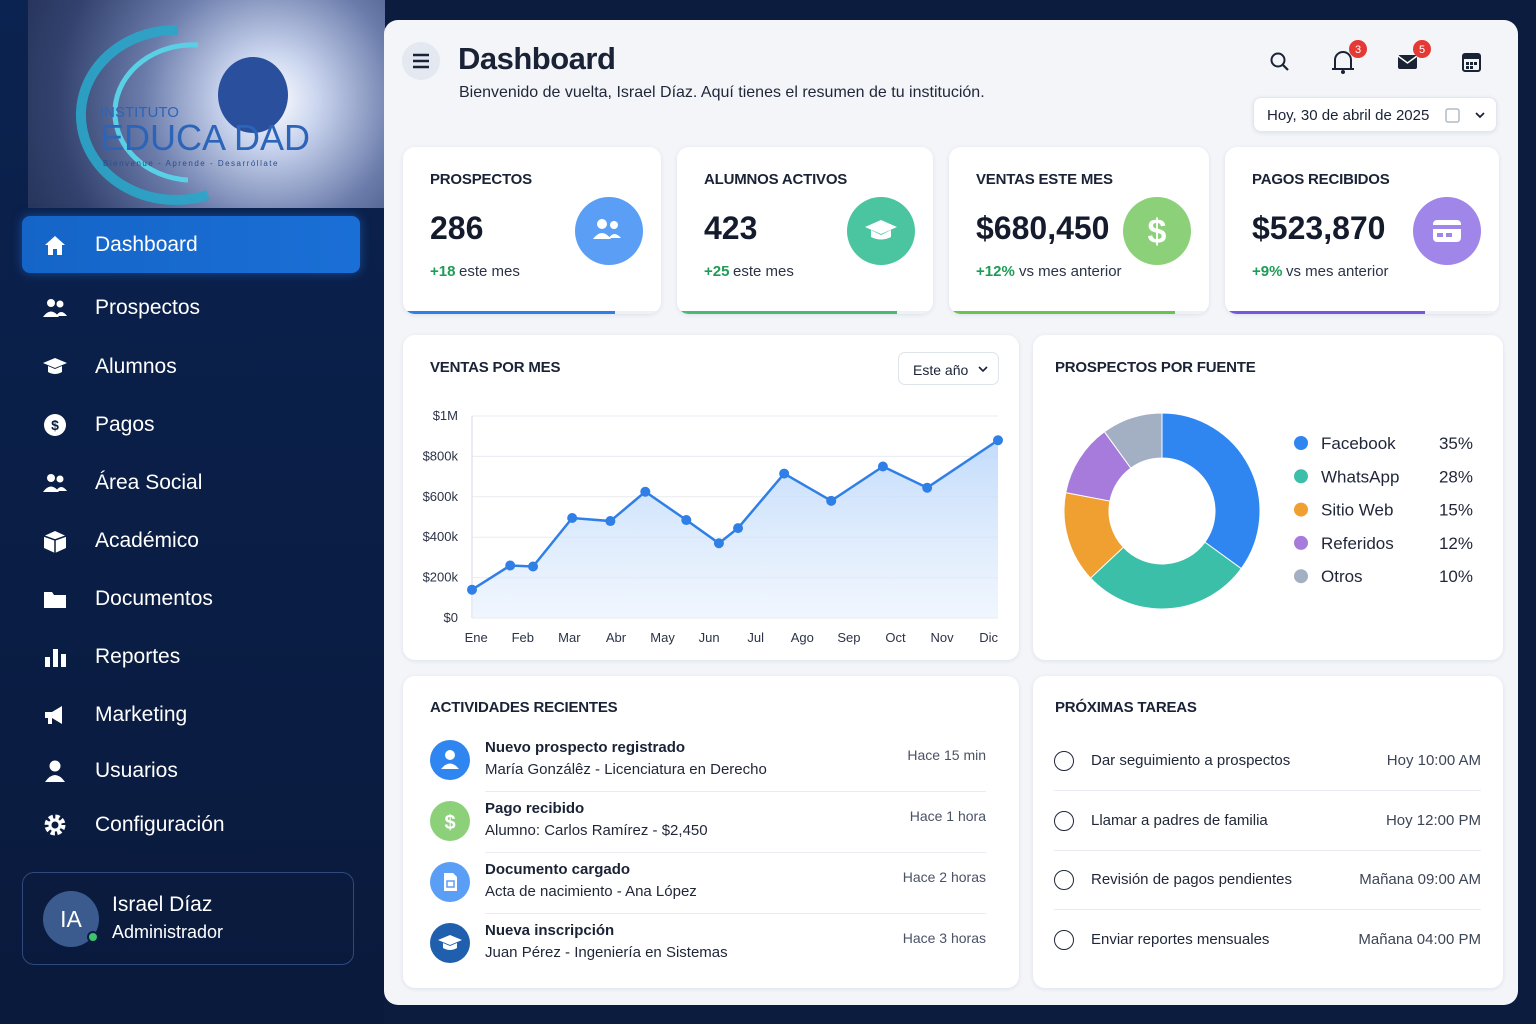 This screenshot has width=1536, height=1024. I want to click on user-role: Administrador, so click(168, 932).